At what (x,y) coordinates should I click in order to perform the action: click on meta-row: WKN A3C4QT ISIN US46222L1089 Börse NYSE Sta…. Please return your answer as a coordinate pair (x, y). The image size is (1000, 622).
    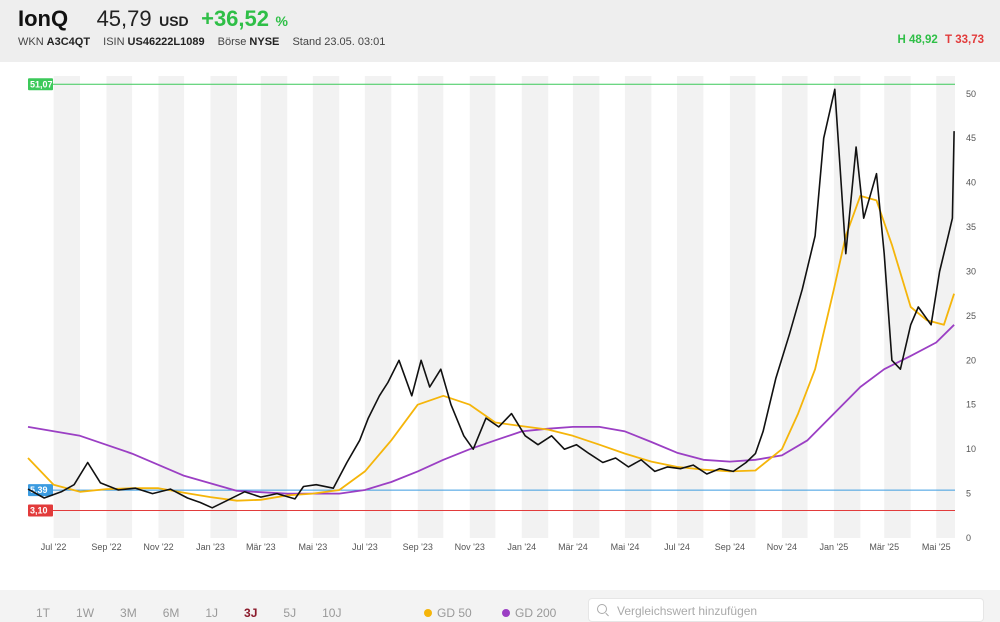
    Looking at the image, I should click on (203, 42).